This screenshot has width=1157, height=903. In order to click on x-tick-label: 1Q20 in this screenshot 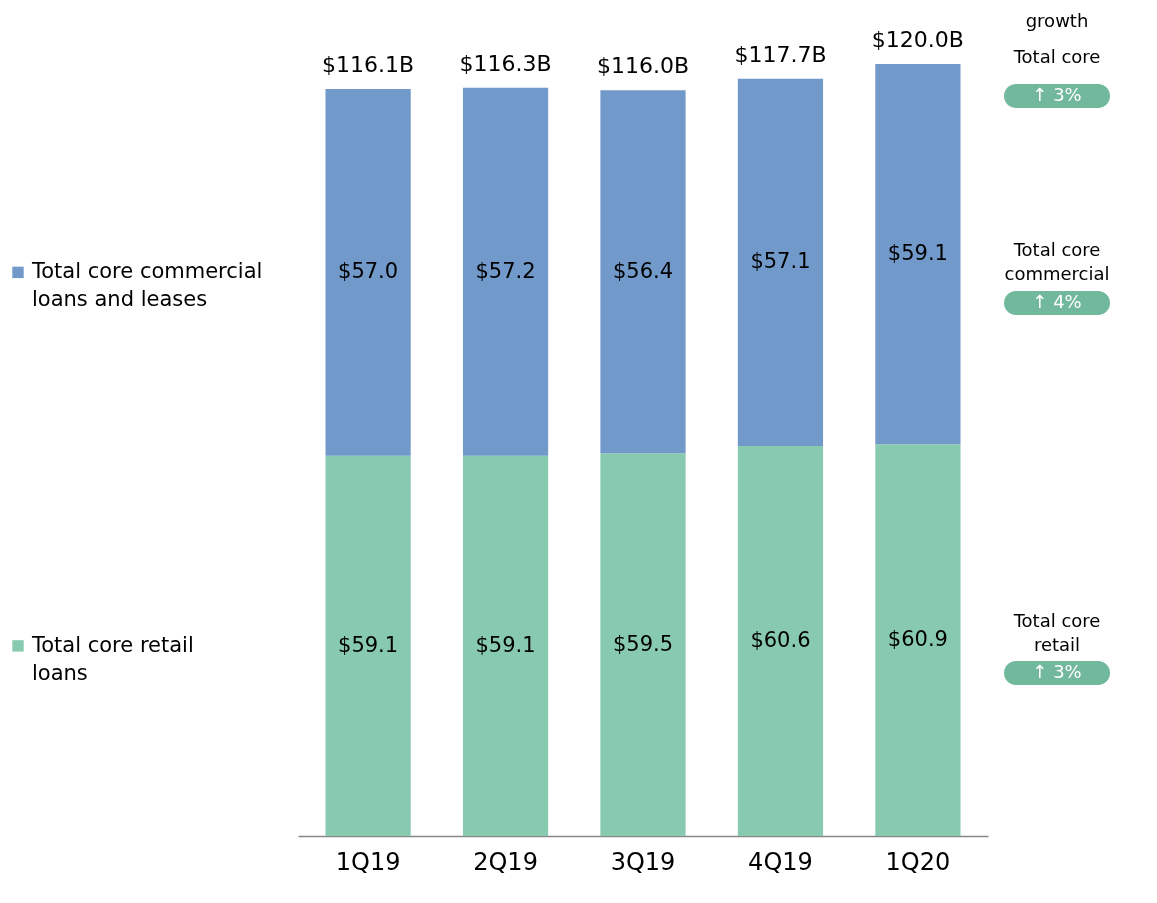, I will do `click(918, 861)`.